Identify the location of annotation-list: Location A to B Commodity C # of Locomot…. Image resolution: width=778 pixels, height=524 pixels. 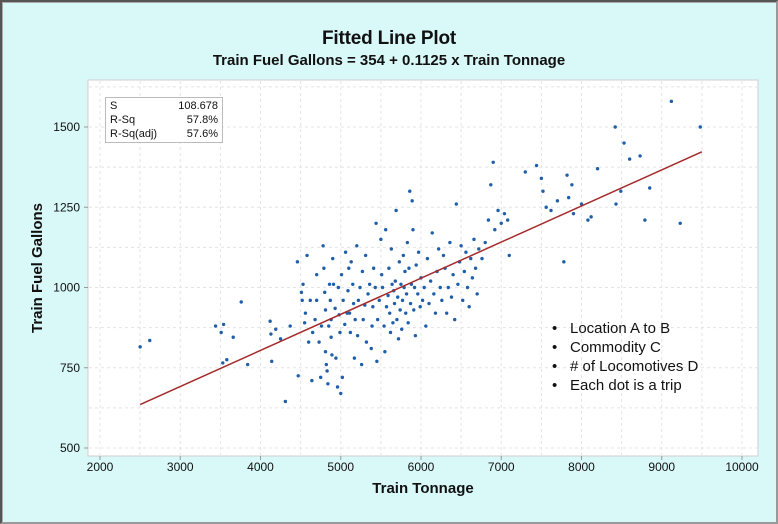
(625, 357).